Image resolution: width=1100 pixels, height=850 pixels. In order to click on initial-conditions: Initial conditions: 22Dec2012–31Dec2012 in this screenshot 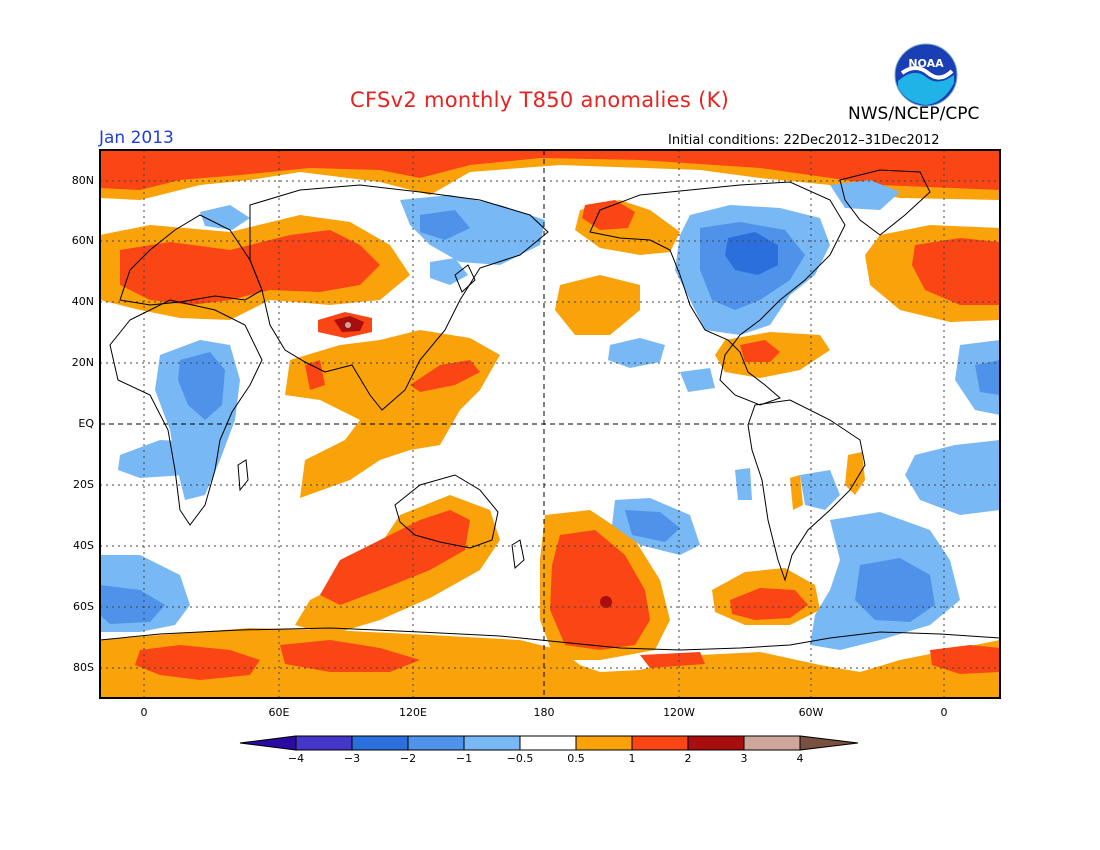, I will do `click(804, 140)`.